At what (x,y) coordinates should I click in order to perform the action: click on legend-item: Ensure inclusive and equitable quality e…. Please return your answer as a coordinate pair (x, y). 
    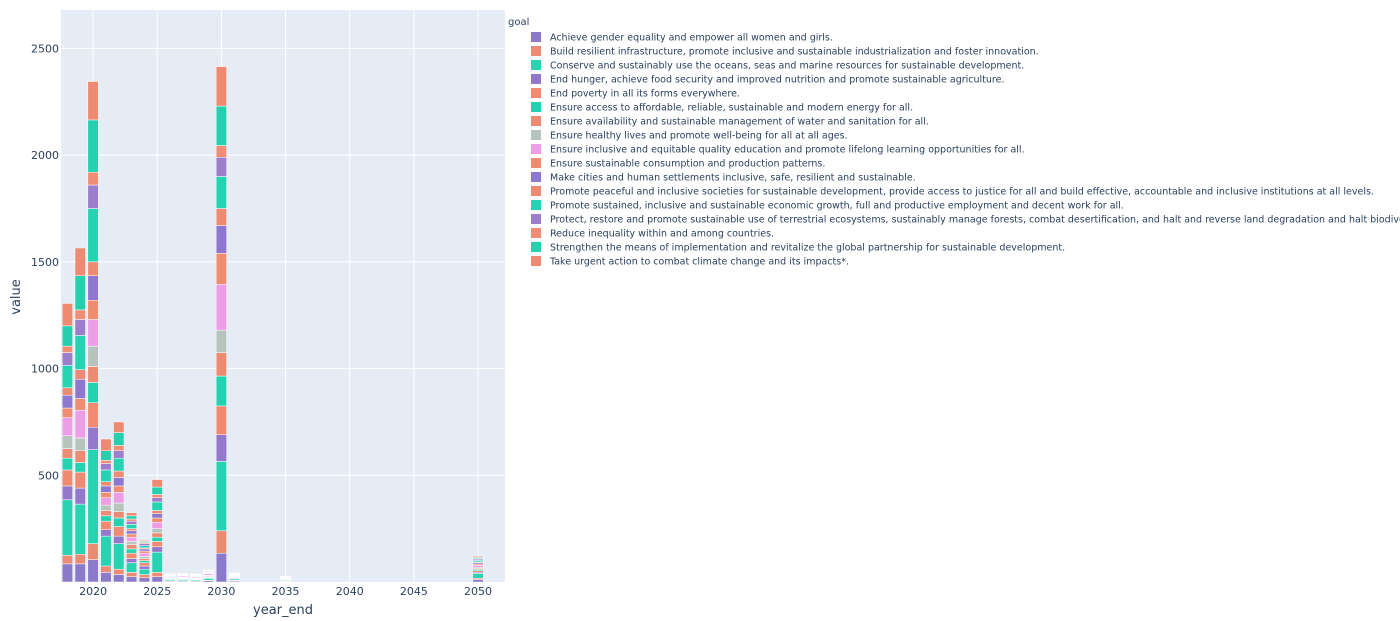
    Looking at the image, I should click on (778, 150).